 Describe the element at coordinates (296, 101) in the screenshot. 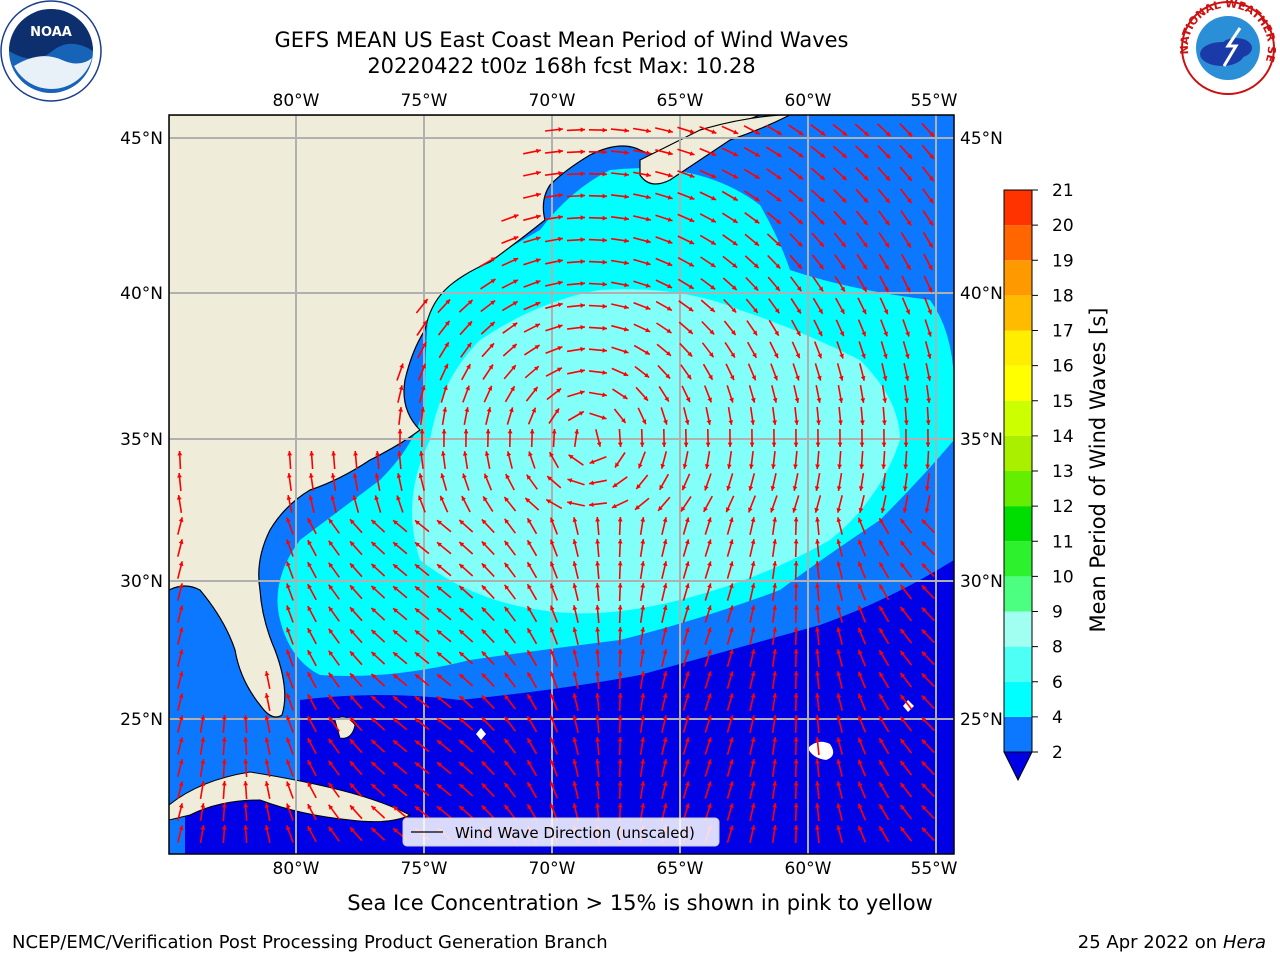

I see `lon-label-top: 80°W` at that location.